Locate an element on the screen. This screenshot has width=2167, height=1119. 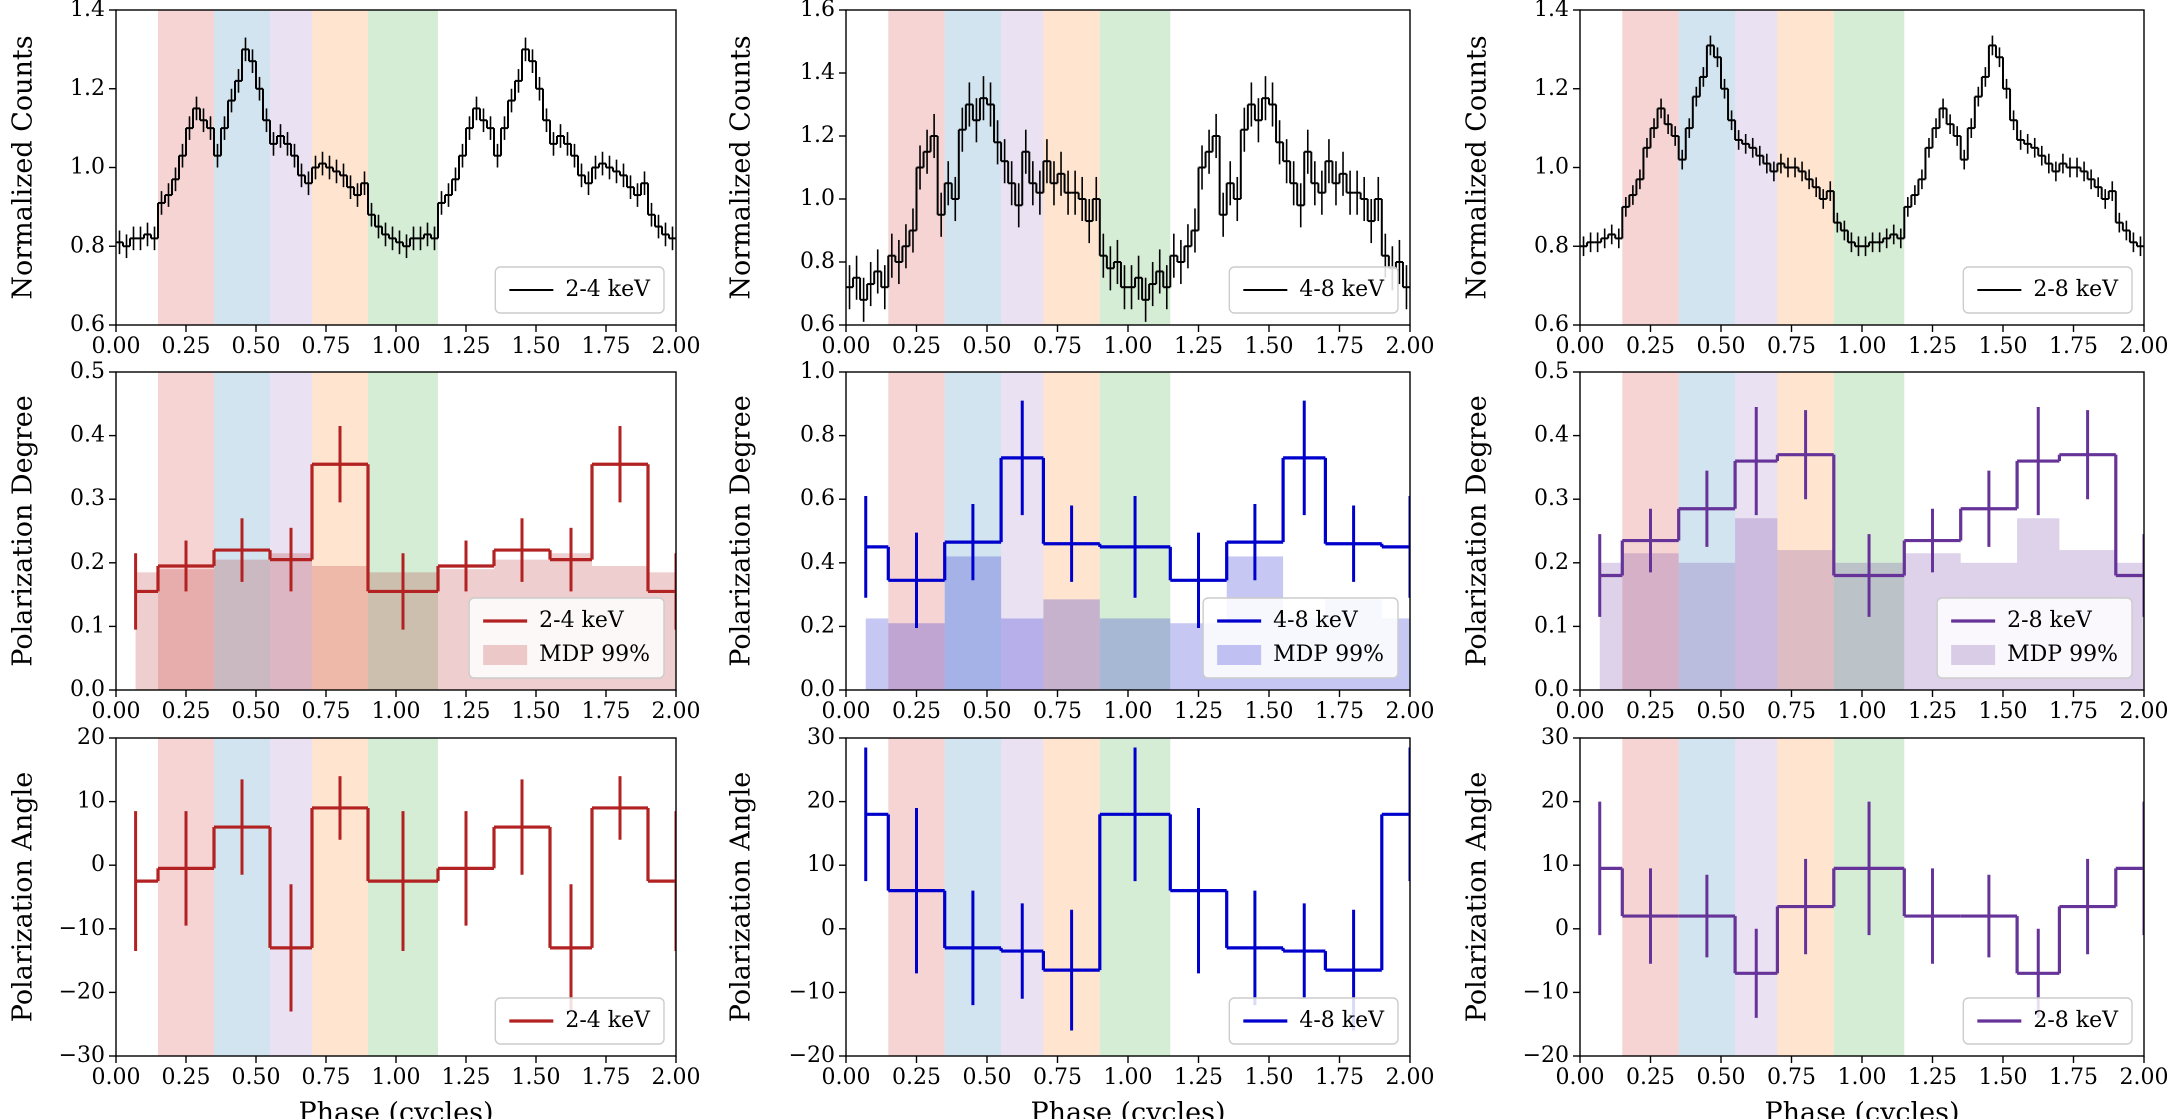
y-tick-label: −10 is located at coordinates (1546, 991).